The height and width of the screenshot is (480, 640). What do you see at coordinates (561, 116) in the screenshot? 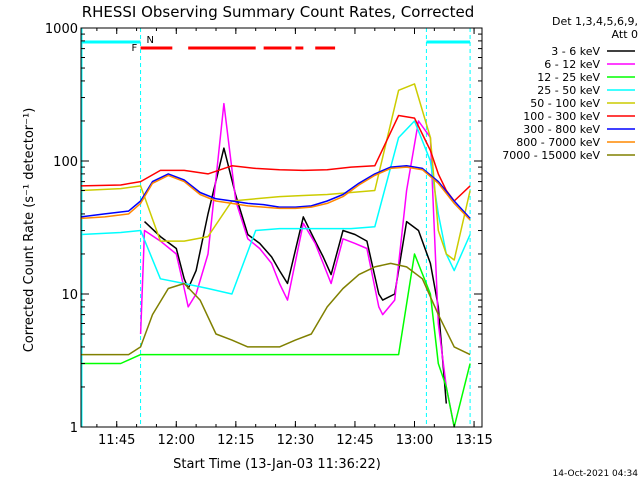
I see `legend-label: 100 - 300 keV` at bounding box center [561, 116].